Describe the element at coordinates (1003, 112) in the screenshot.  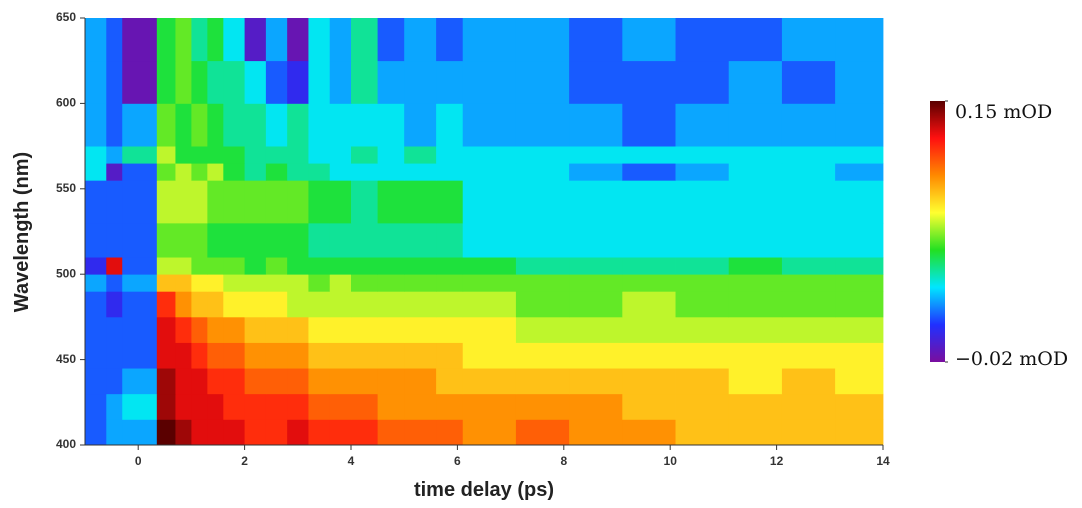
I see `colorbar-label: 0.15 mOD` at that location.